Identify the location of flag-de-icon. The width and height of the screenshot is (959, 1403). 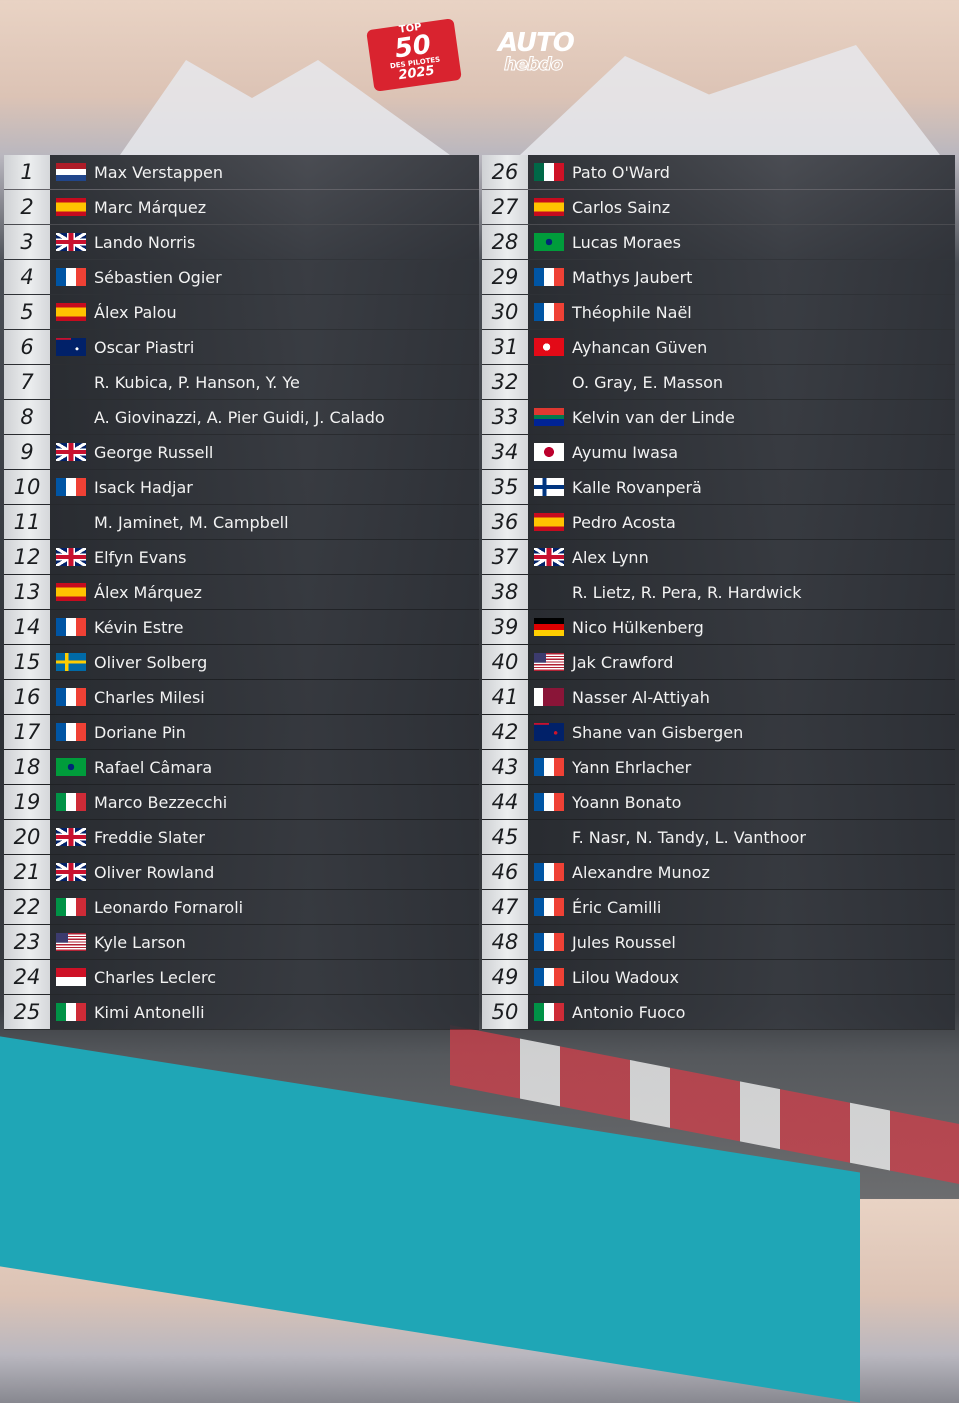
(549, 627).